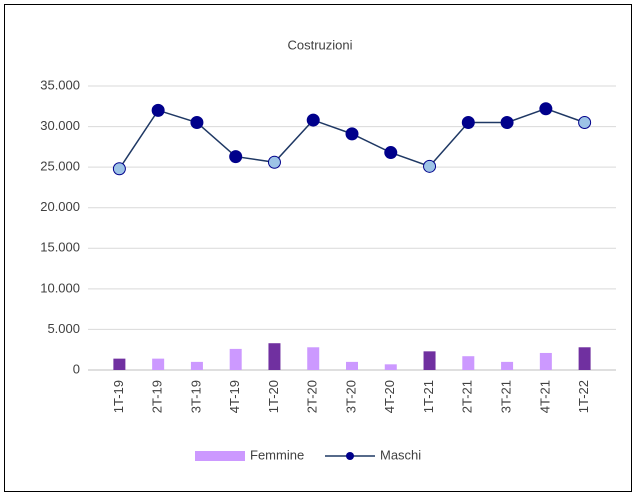 Image resolution: width=637 pixels, height=497 pixels. I want to click on y-tick-label: 10.000, so click(60, 287).